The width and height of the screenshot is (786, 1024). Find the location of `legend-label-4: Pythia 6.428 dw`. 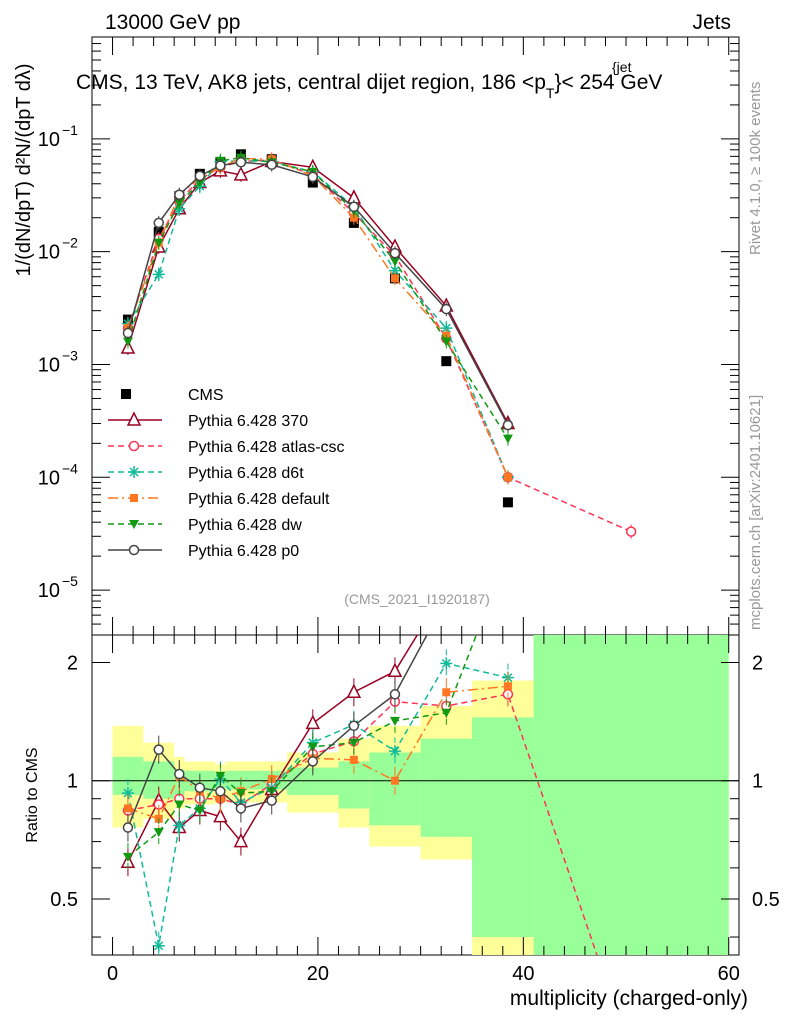

legend-label-4: Pythia 6.428 dw is located at coordinates (245, 525).